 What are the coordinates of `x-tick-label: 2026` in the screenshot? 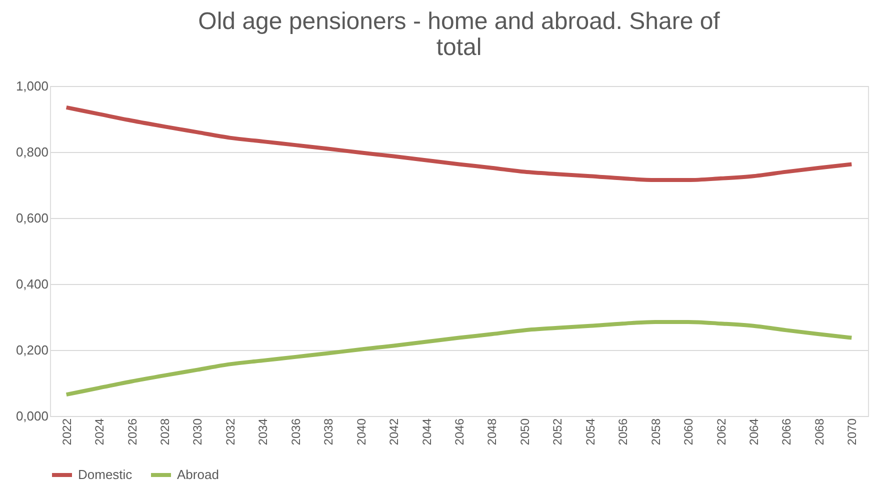 It's located at (132, 432).